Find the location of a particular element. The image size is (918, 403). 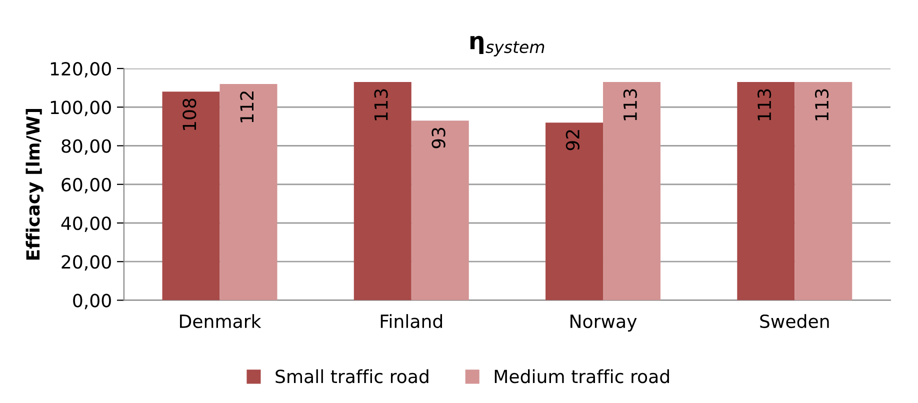

chart-title: η$_{system}$ is located at coordinates (507, 46).